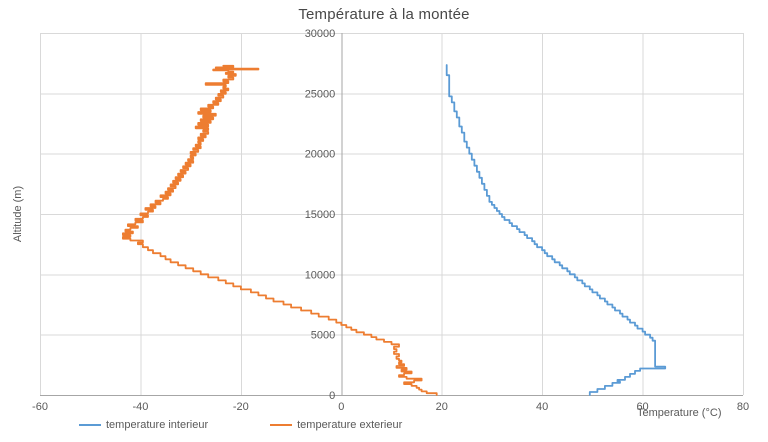  I want to click on x-tick-label: 0, so click(341, 407).